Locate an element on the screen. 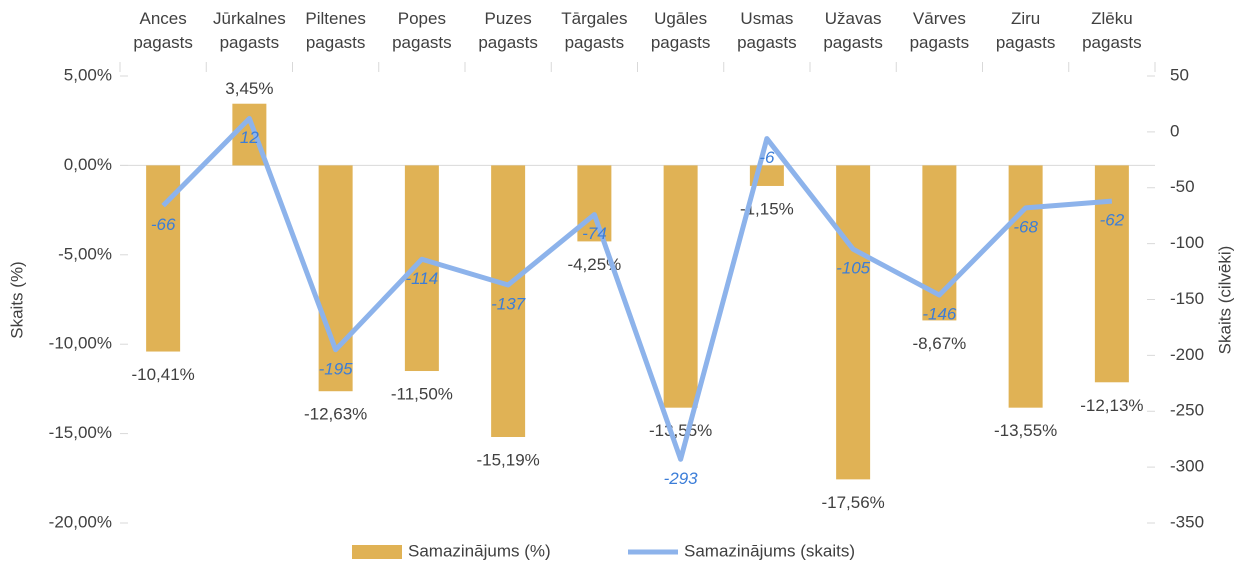  y-tick-label: -20,00% is located at coordinates (80, 521).